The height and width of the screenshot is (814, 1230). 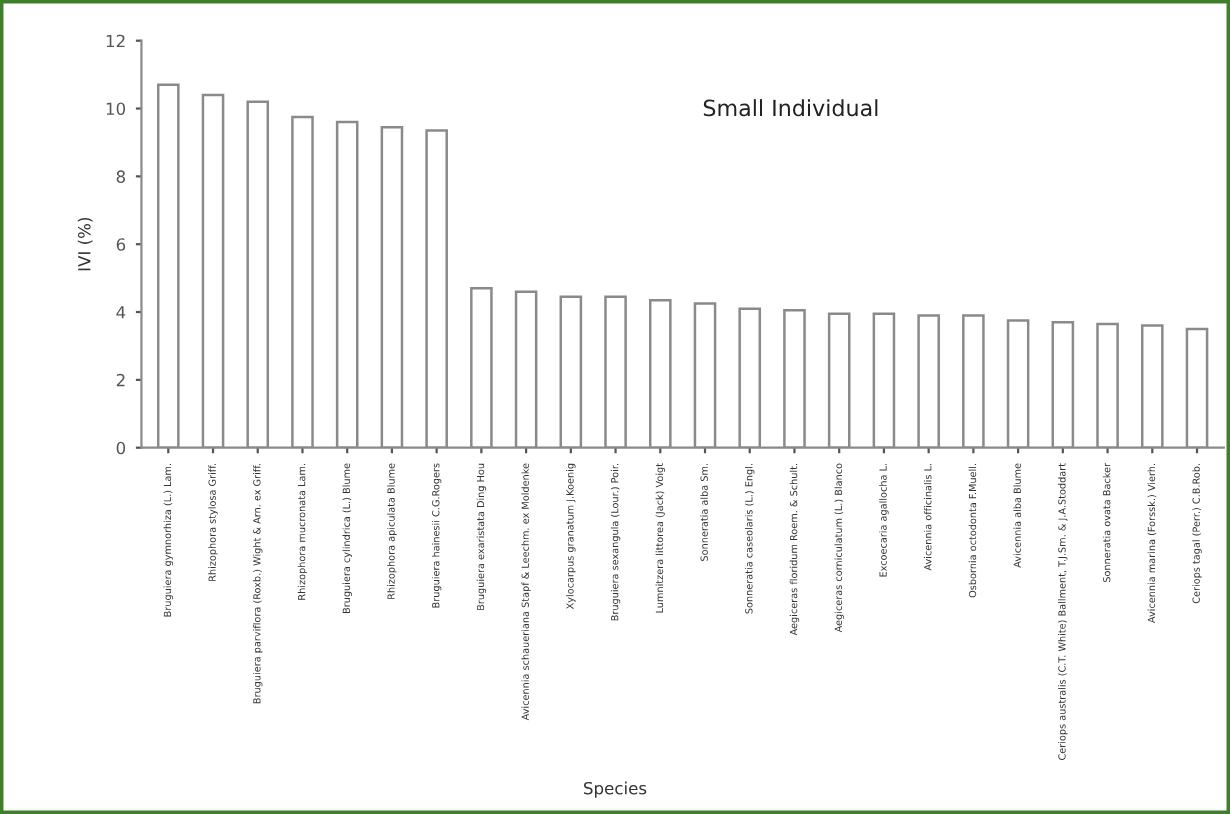 What do you see at coordinates (121, 244) in the screenshot?
I see `y-tick-label: 6` at bounding box center [121, 244].